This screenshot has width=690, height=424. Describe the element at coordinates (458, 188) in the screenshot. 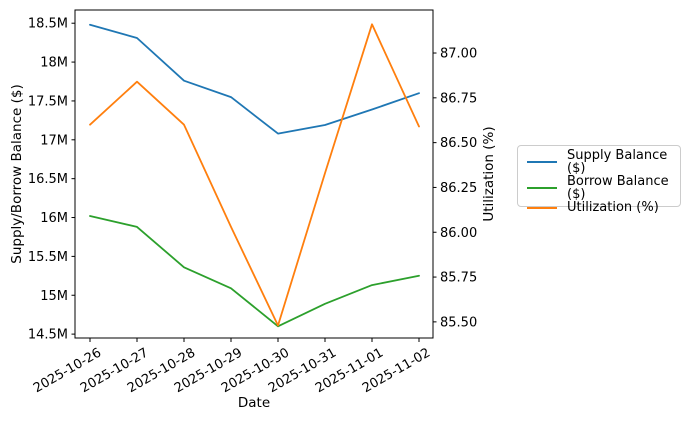

I see `right-tick-label: 86.25` at that location.